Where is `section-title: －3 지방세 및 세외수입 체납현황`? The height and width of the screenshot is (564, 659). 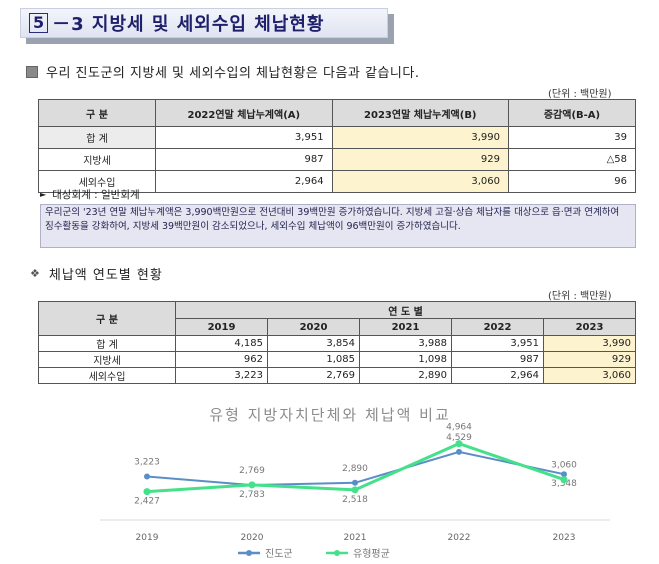 section-title: －3 지방세 및 세외수입 체납현황 is located at coordinates (188, 24).